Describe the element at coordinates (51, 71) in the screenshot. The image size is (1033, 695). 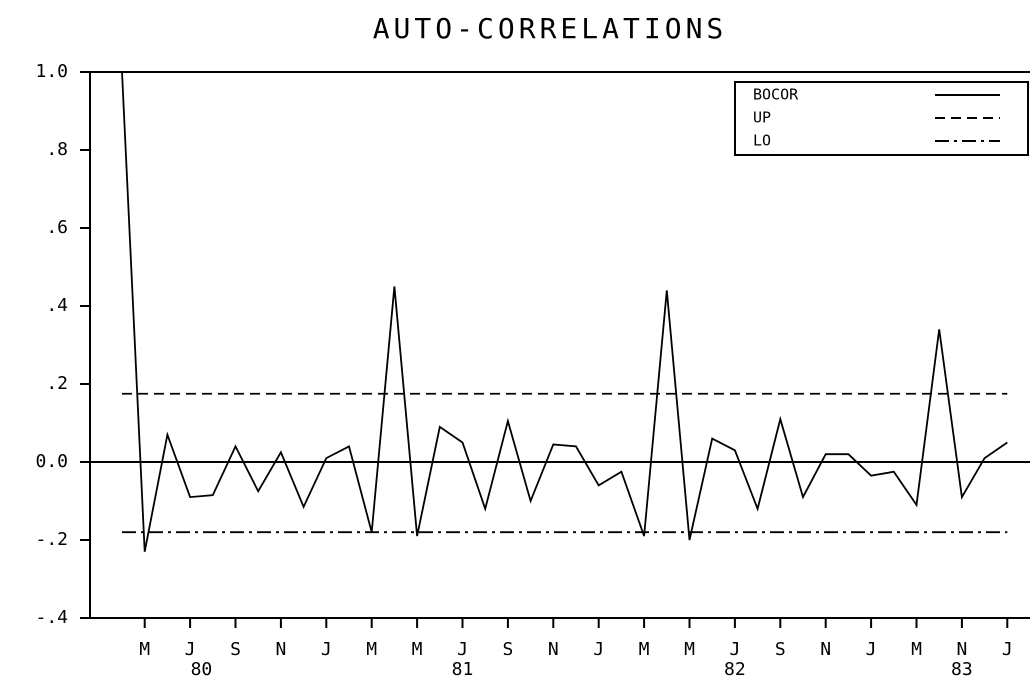
I see `y-tick-label: 1.0` at that location.